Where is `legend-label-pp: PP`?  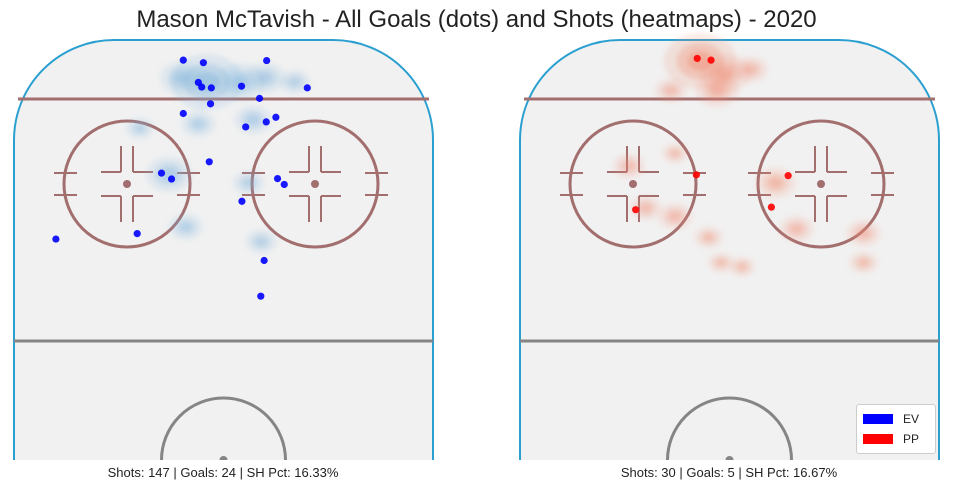 legend-label-pp: PP is located at coordinates (911, 439).